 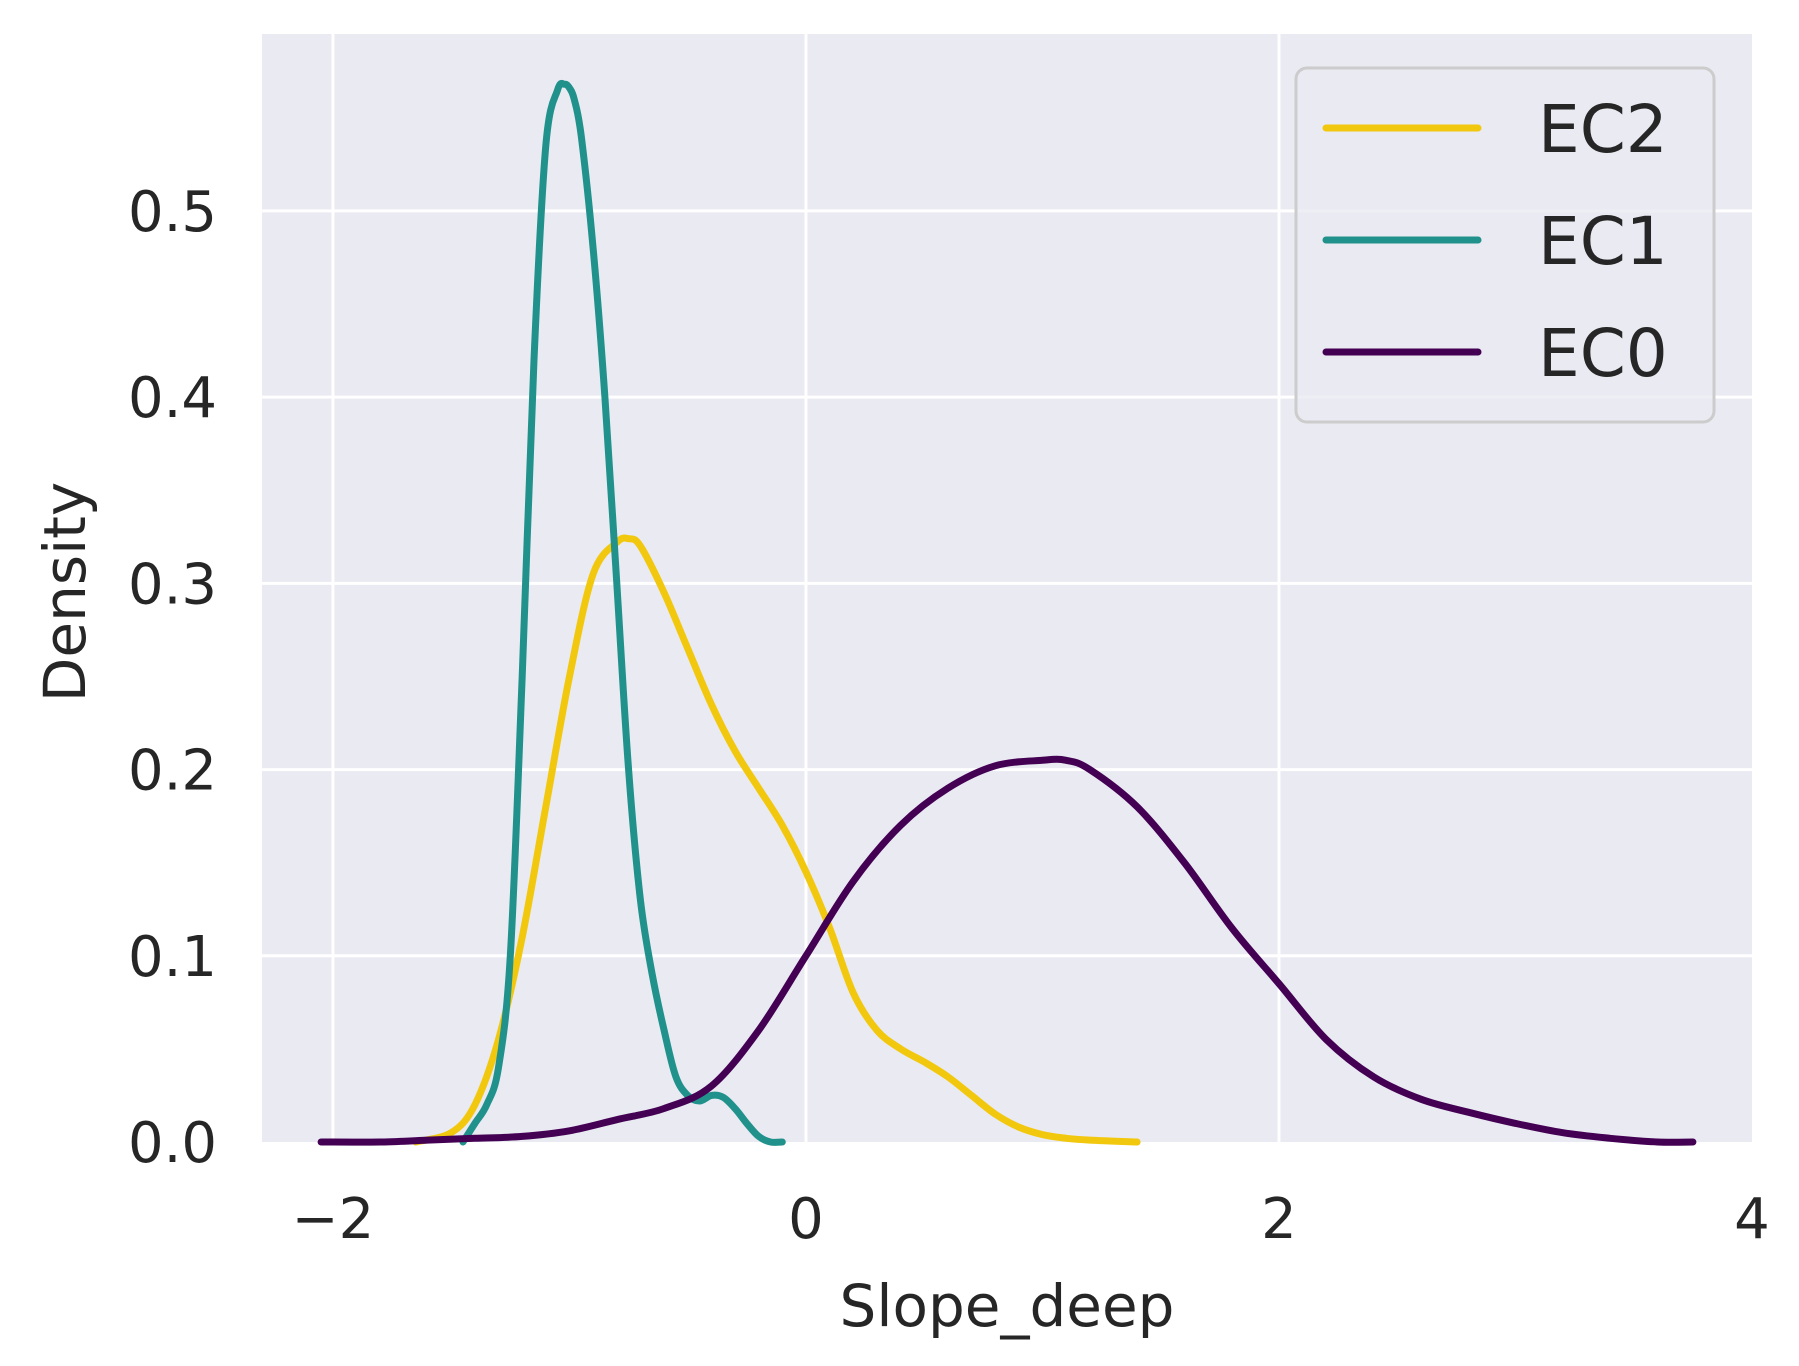 What do you see at coordinates (172, 771) in the screenshot?
I see `y-tick-label: 0.2` at bounding box center [172, 771].